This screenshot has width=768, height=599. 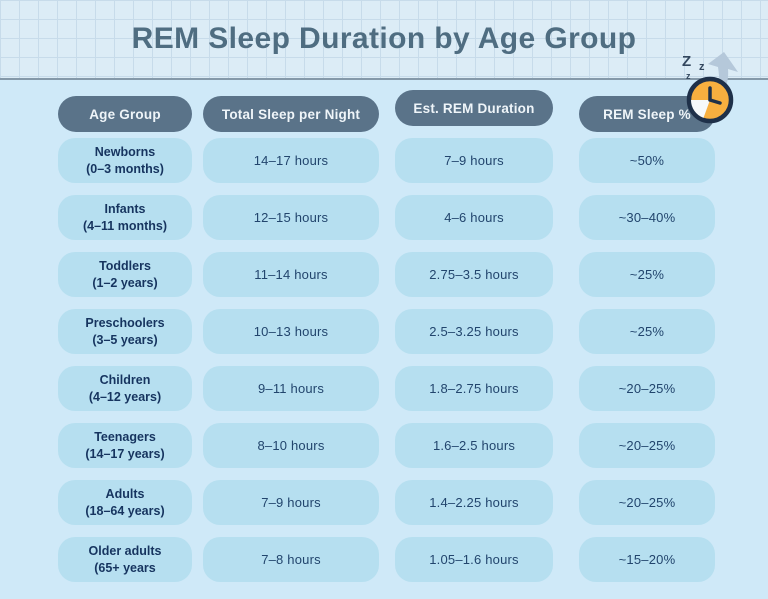 I want to click on cell-total-sleep: 14–17 hours, so click(x=291, y=160).